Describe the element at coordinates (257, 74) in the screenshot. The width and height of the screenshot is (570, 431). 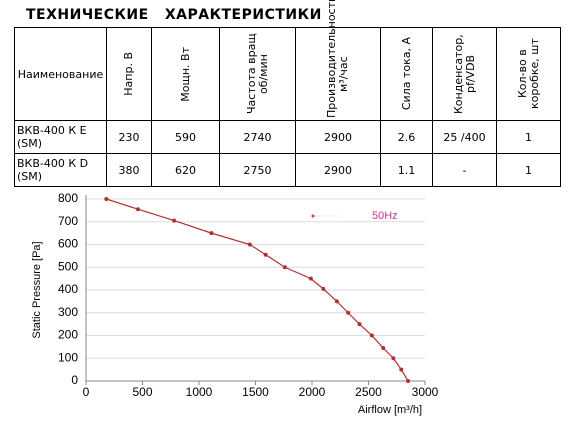
I see `column-header: Частота вращ об/мин` at that location.